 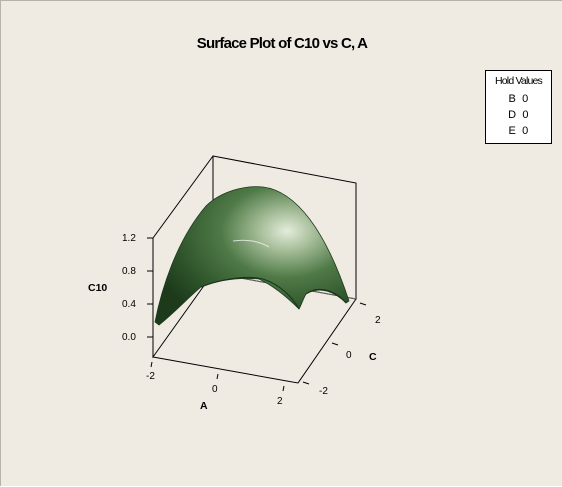 I want to click on y-axis-label: C, so click(x=373, y=357).